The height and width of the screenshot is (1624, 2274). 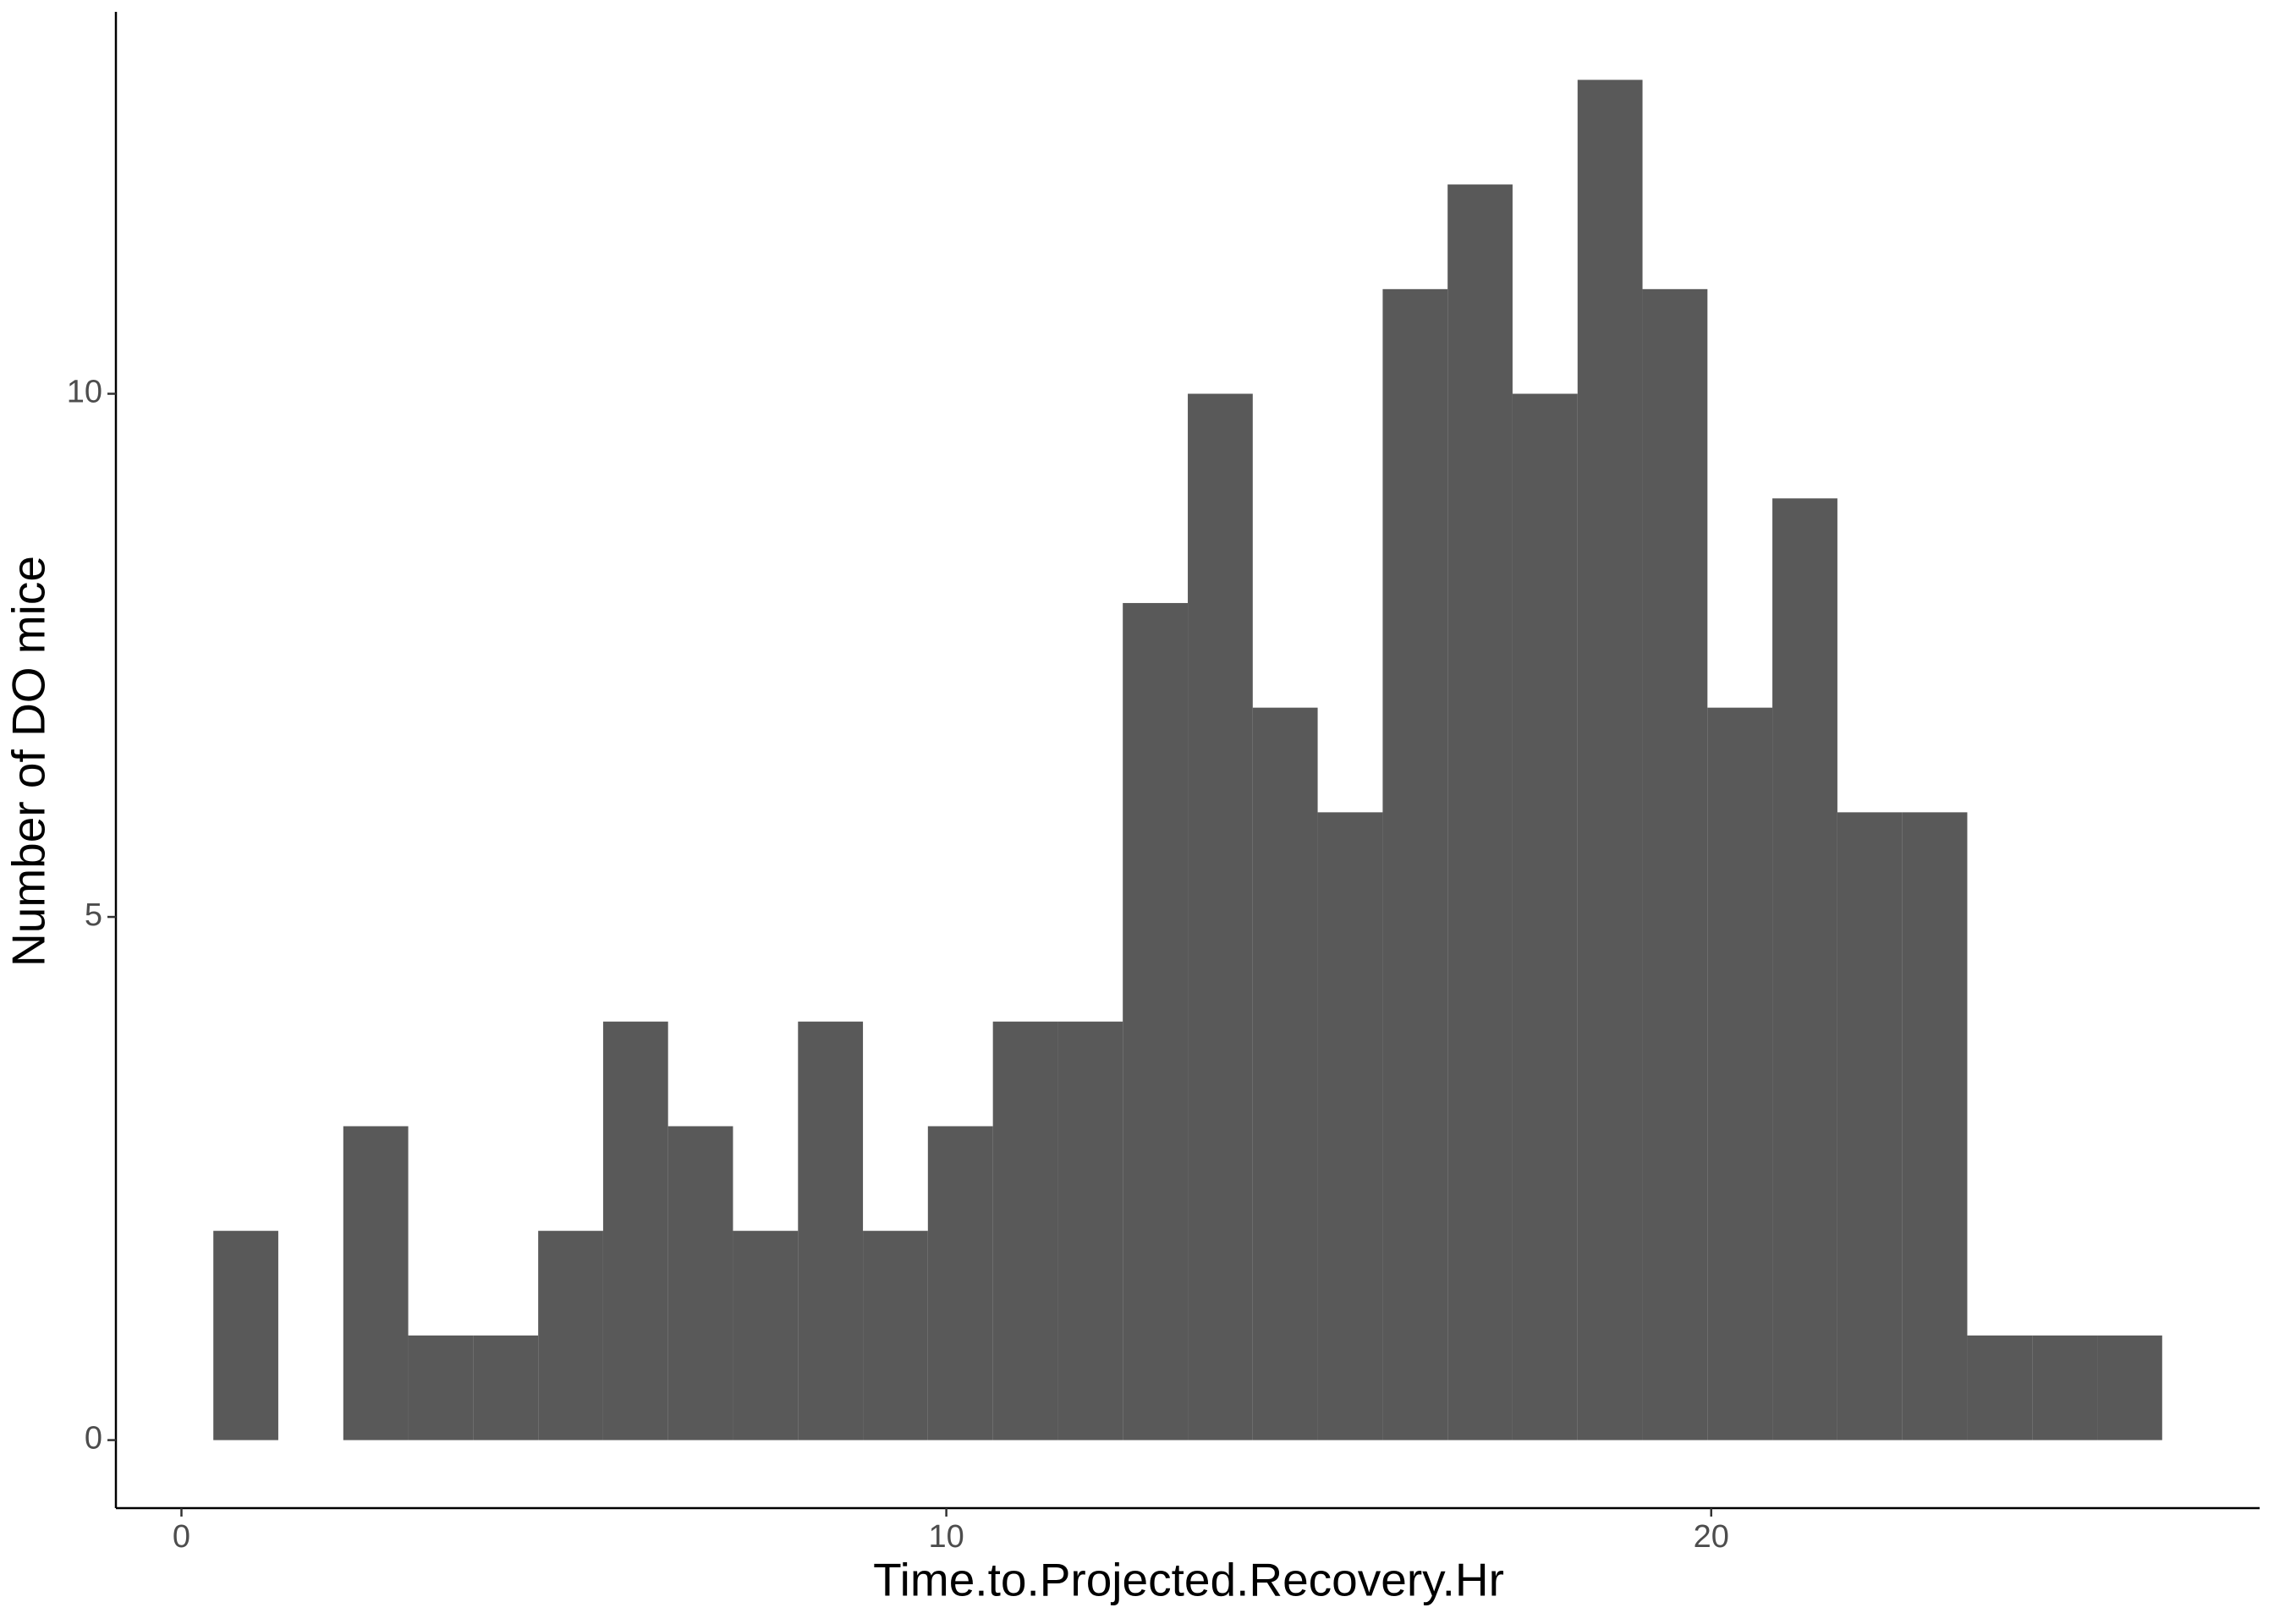 I want to click on x-tick-label: 0, so click(x=182, y=1537).